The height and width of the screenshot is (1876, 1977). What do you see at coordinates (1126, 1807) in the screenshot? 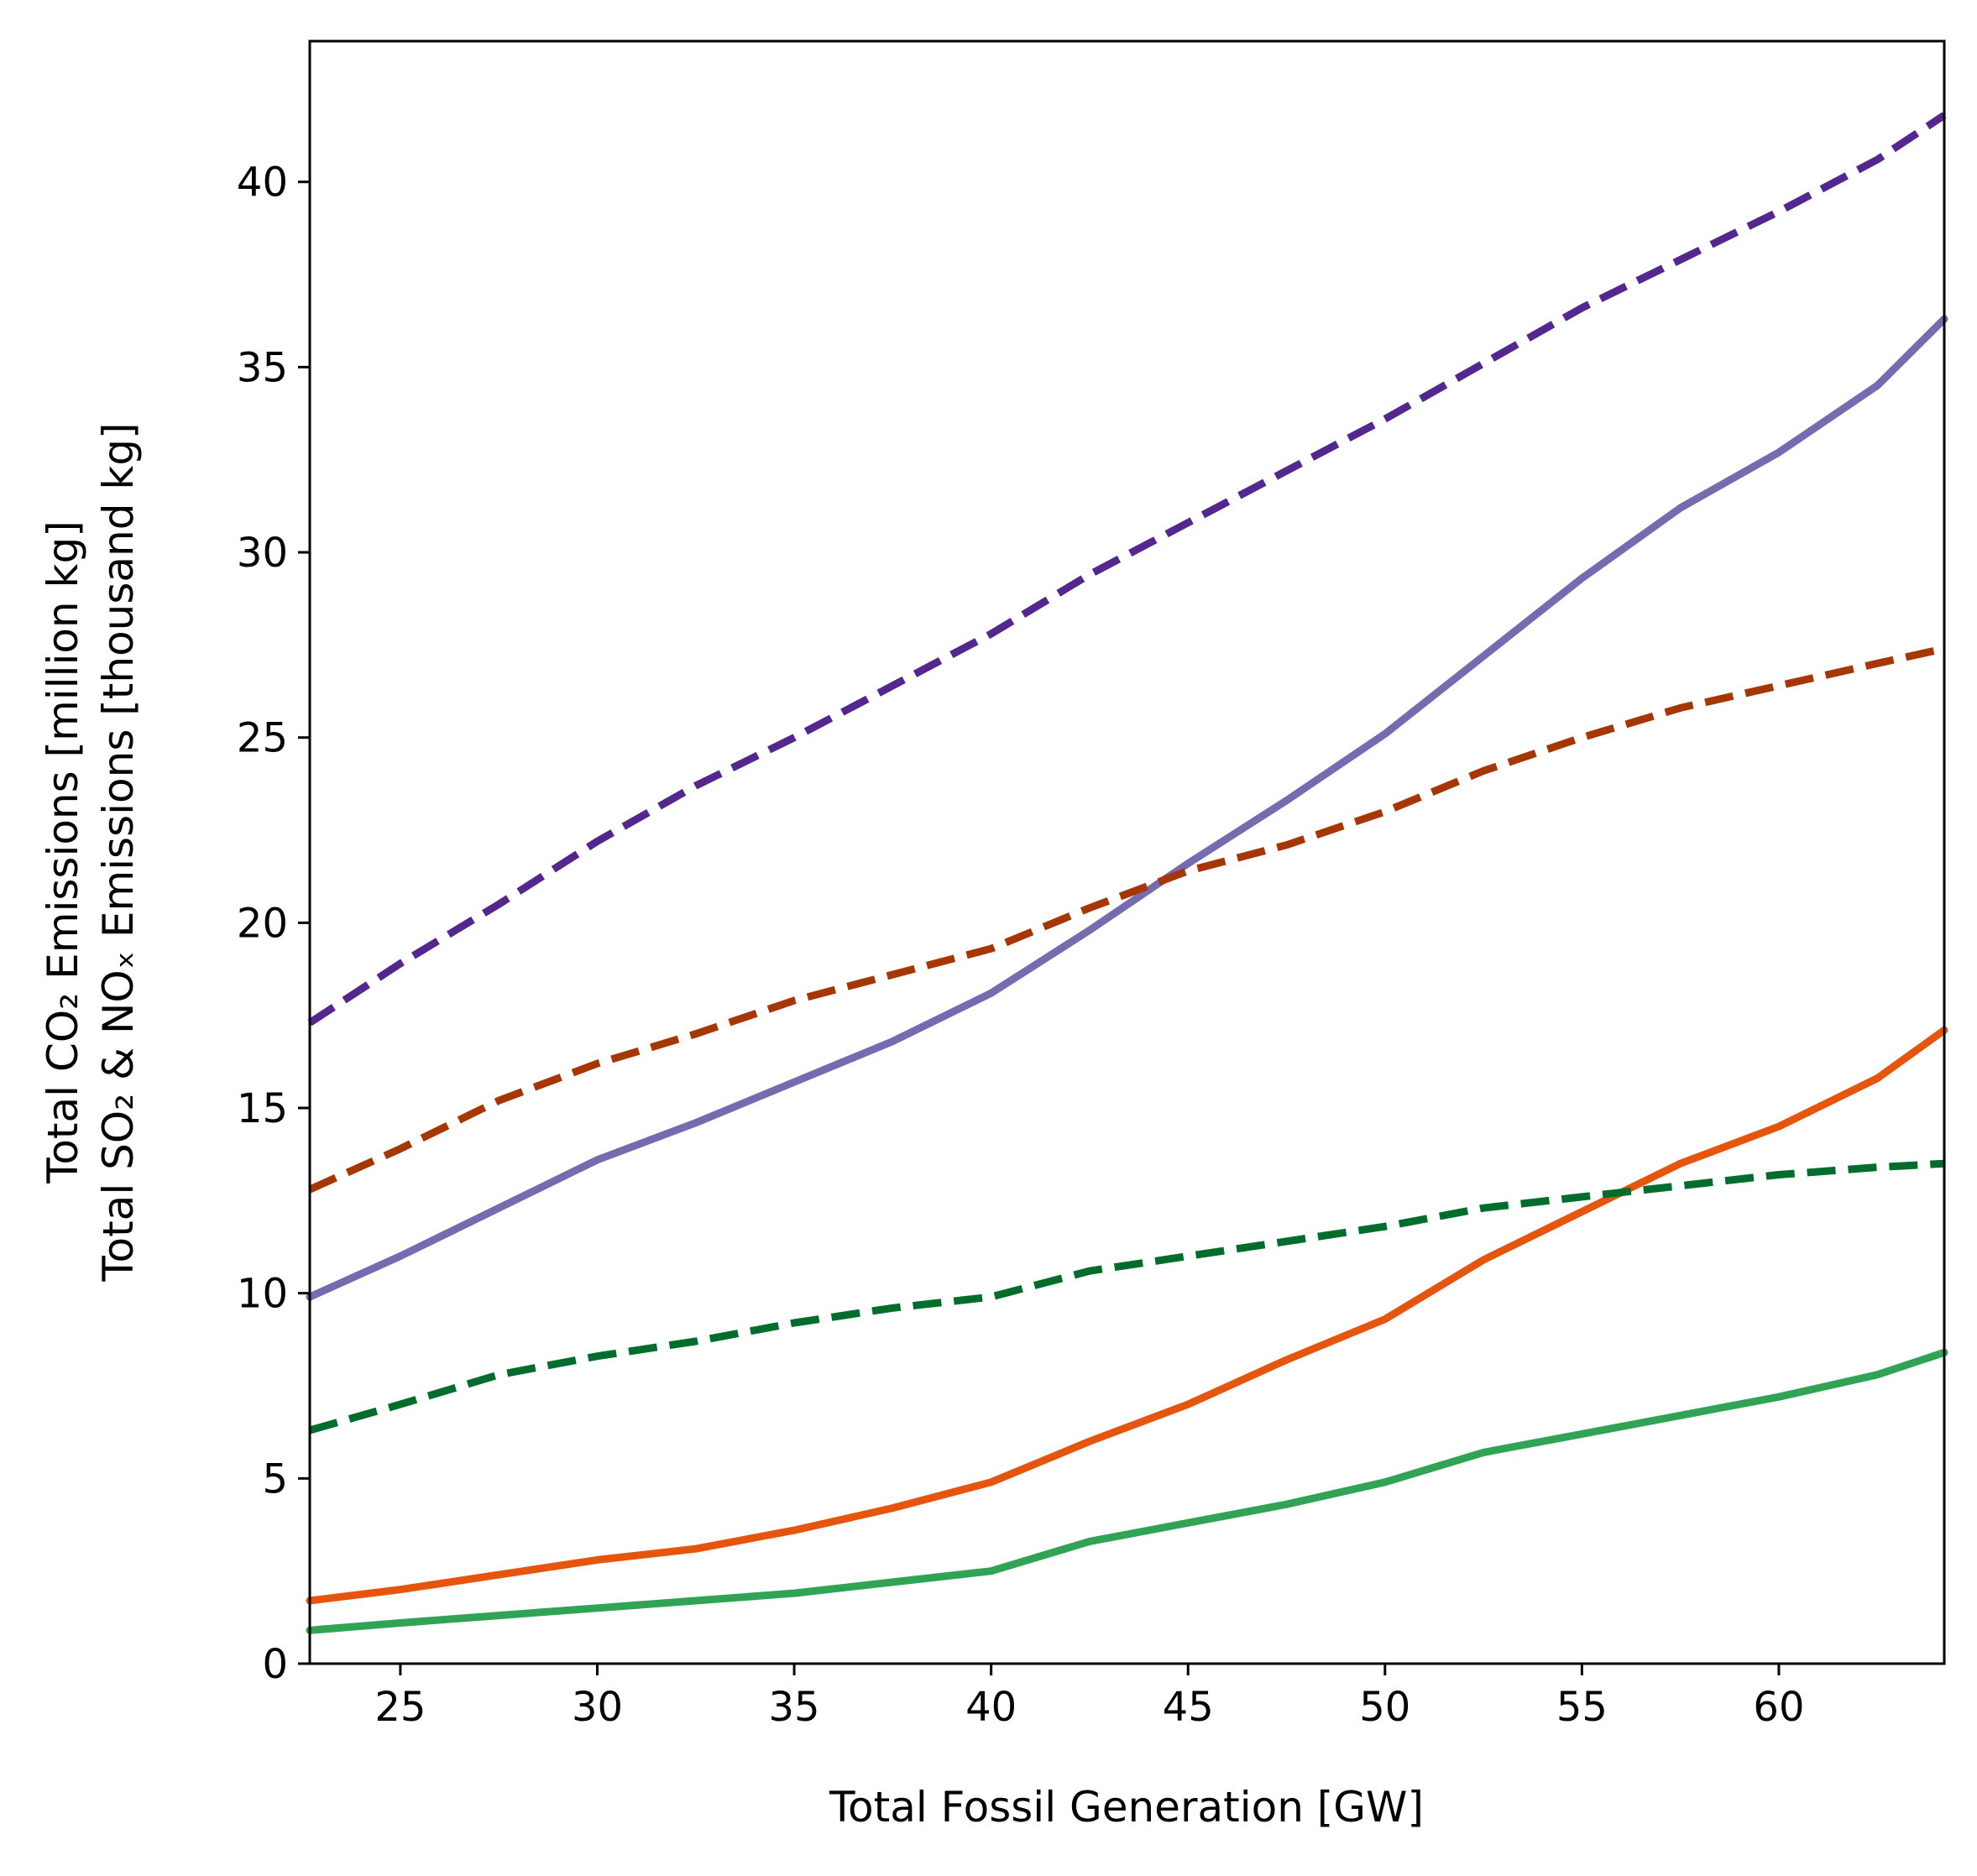
I see `x-axis-label: Total Fossil Generation [GW]` at bounding box center [1126, 1807].